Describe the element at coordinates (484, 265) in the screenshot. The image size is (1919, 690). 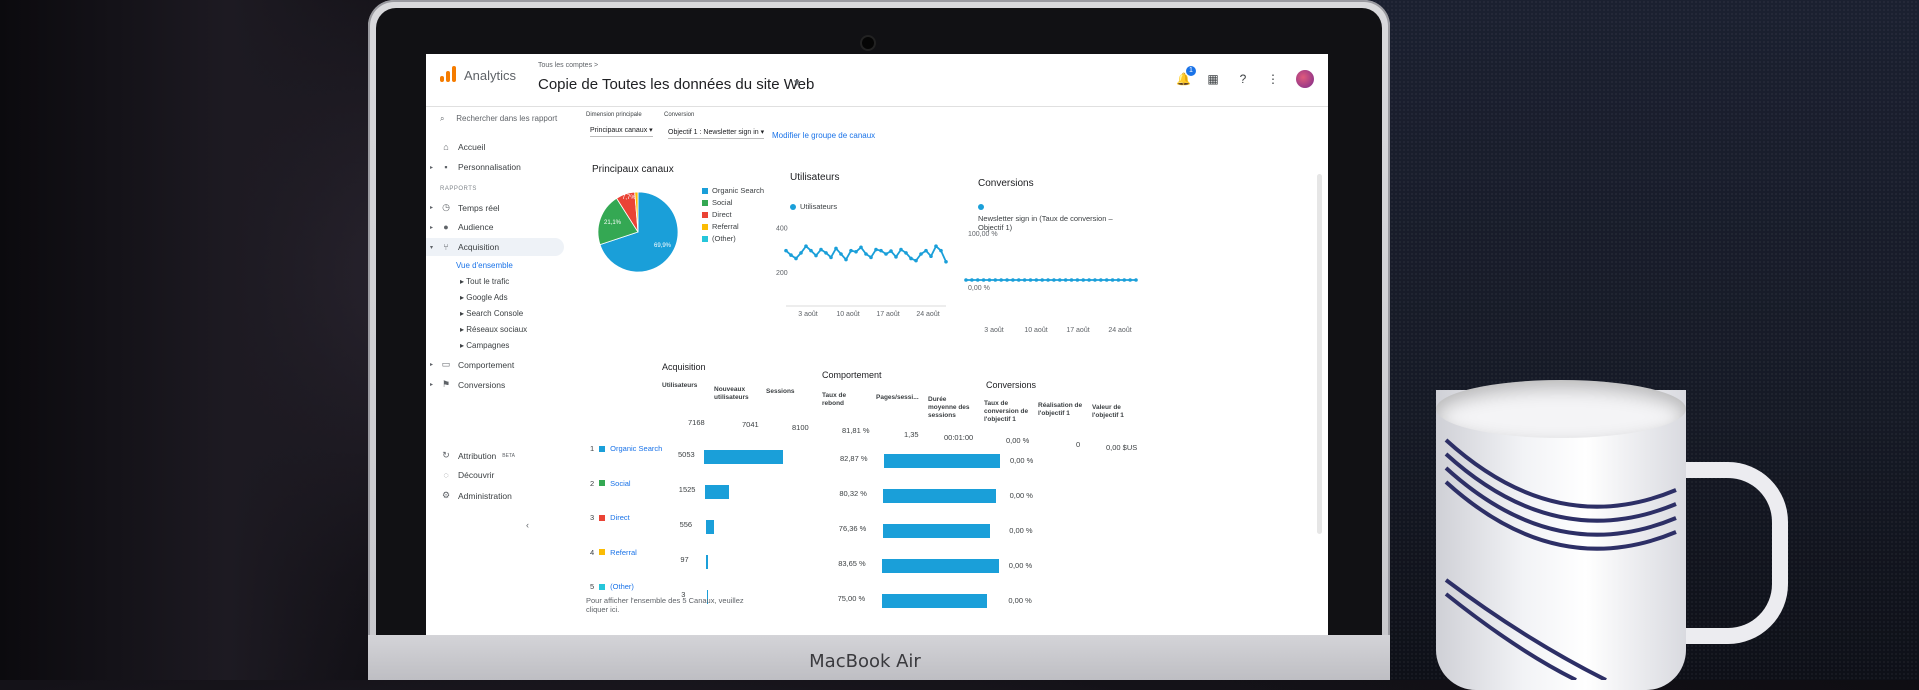
I see `sidebar-item-vue-ensemble: Vue d'ensemble` at that location.